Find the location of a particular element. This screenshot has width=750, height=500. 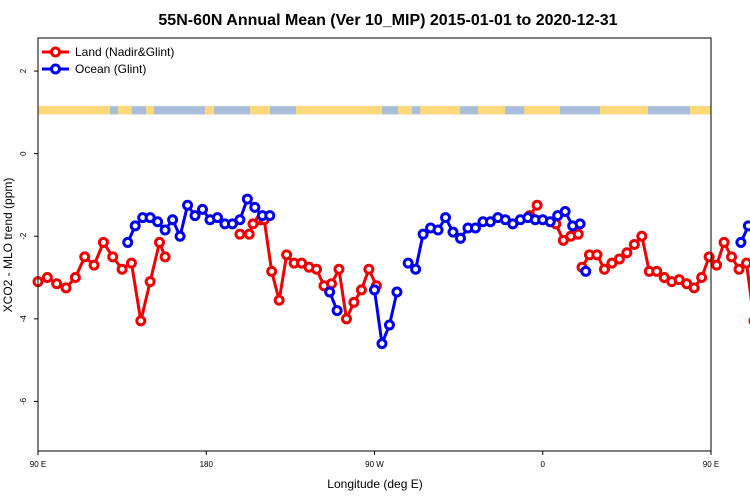

y-axis-label: XCO2 - MLO trend (ppm) is located at coordinates (8, 245).